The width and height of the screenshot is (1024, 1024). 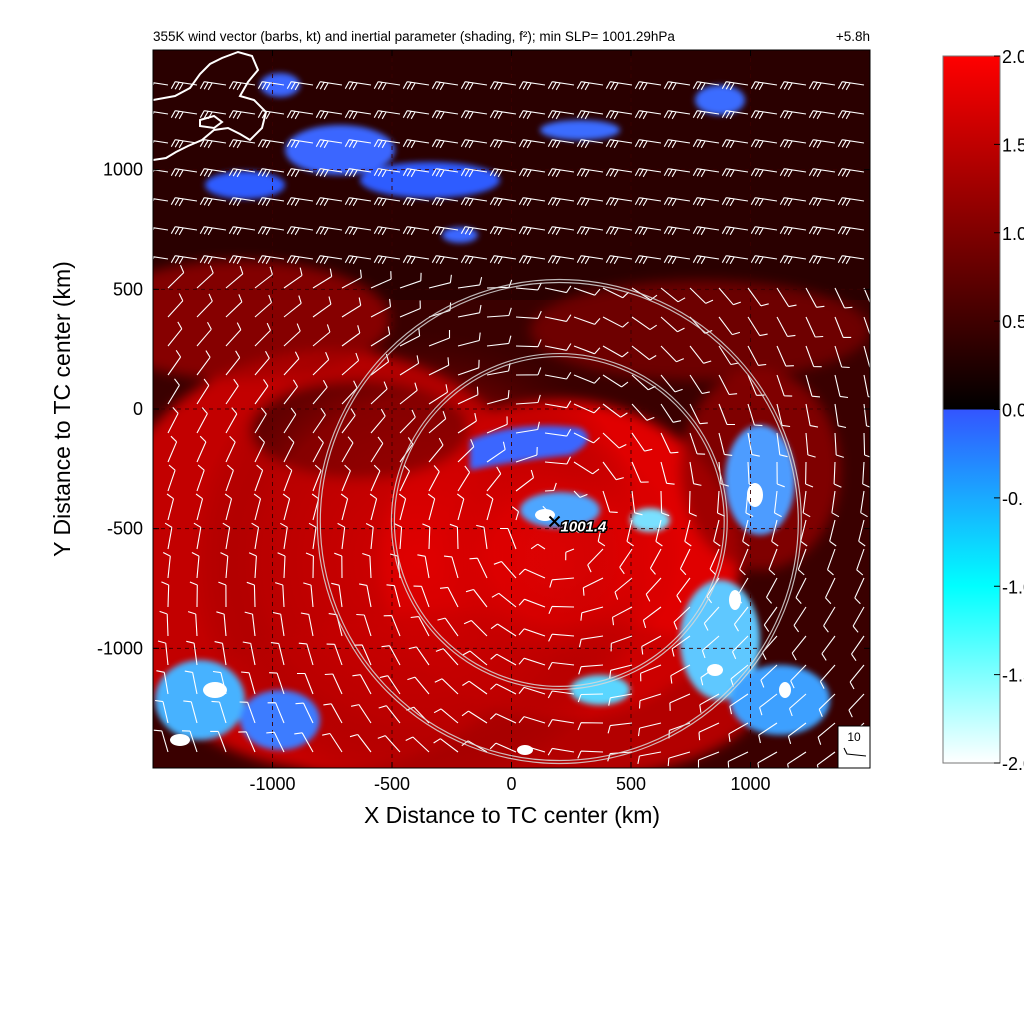 I want to click on colorbar-tick-label: 1.0, so click(x=1013, y=234).